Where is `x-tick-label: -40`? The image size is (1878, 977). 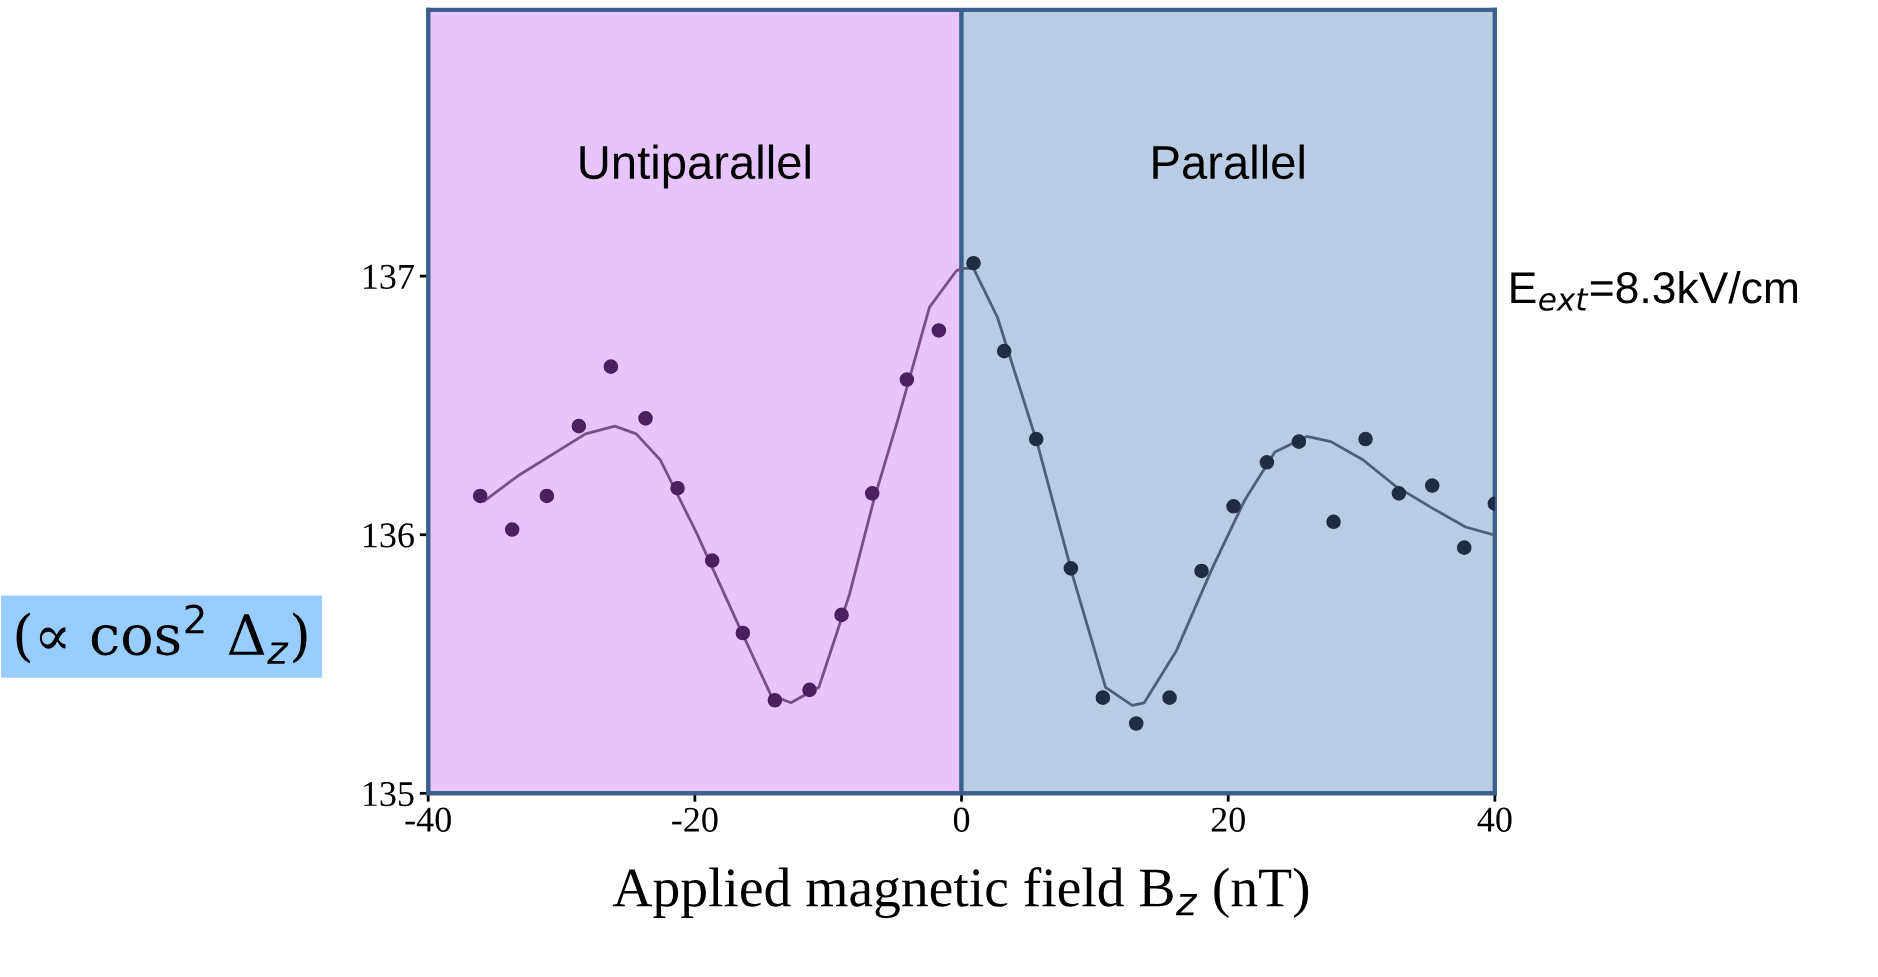 x-tick-label: -40 is located at coordinates (428, 819).